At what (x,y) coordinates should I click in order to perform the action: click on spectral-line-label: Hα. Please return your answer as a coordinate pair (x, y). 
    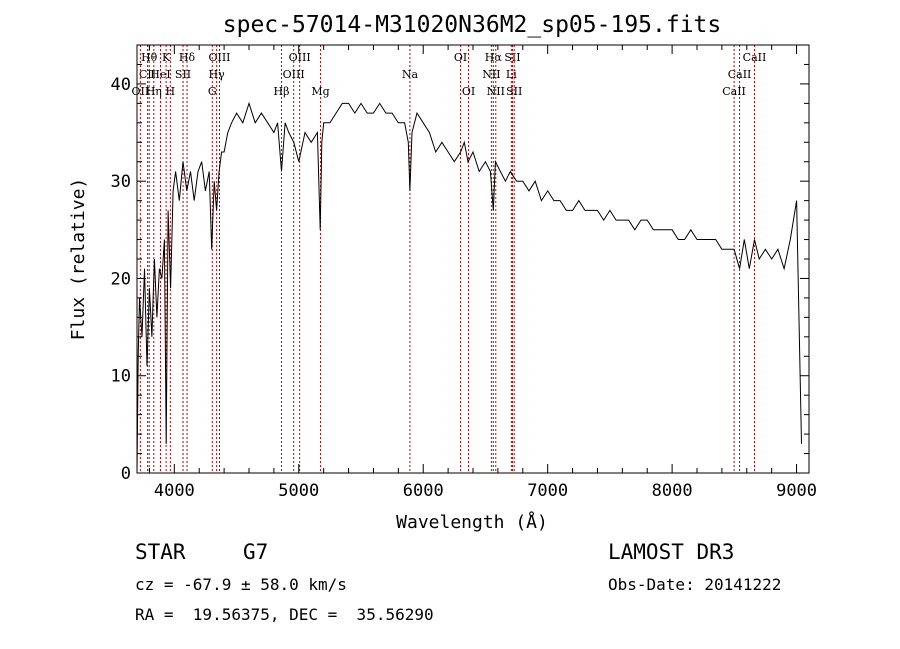
    Looking at the image, I should click on (494, 57).